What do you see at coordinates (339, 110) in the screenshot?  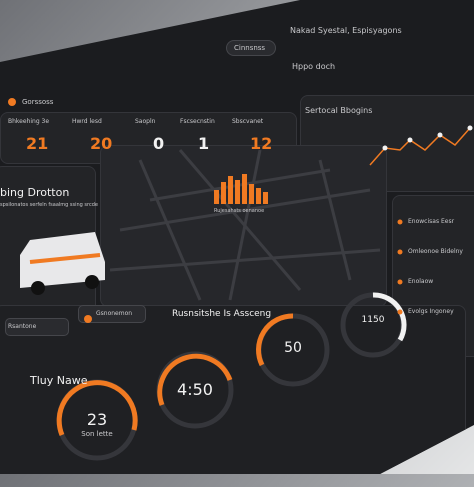 I see `chart-title: Sertocal Bbogins` at bounding box center [339, 110].